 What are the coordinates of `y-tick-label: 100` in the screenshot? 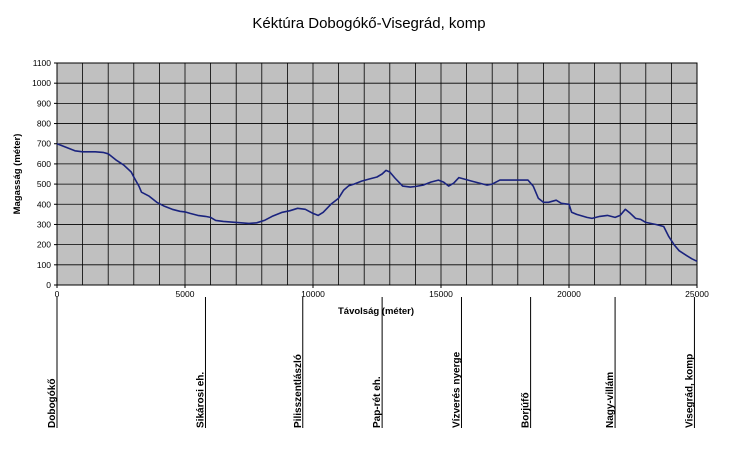 It's located at (44, 265).